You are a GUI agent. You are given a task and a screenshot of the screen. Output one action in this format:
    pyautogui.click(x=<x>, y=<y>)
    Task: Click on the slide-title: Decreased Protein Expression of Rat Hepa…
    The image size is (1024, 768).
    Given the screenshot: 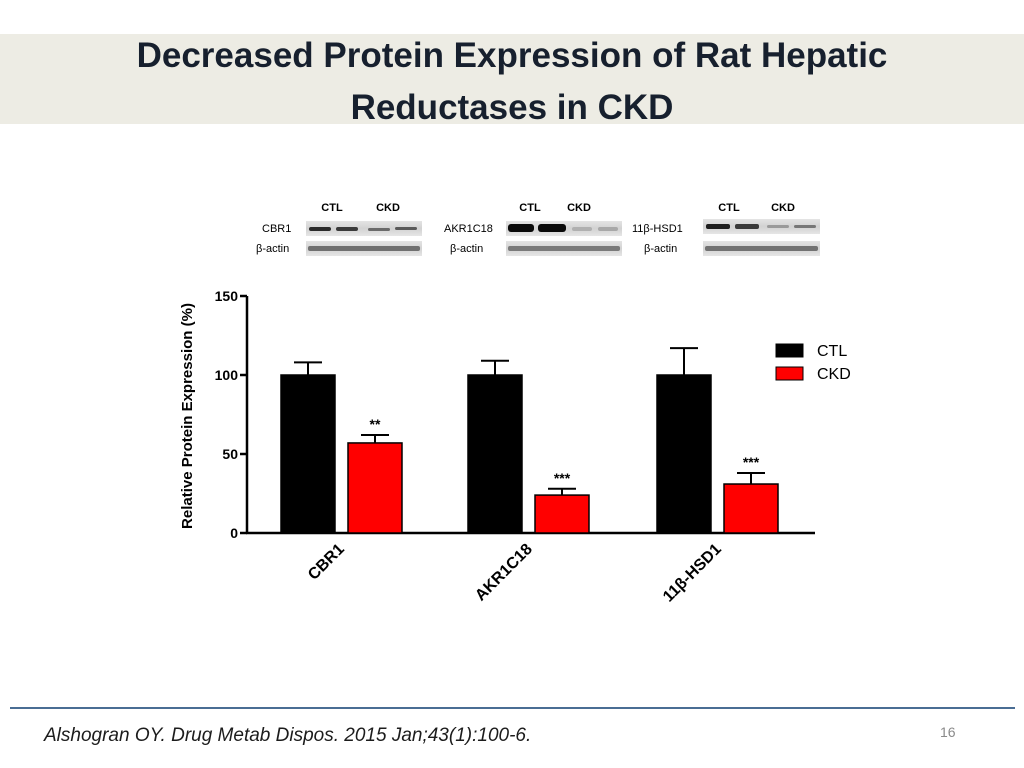 What is the action you would take?
    pyautogui.click(x=512, y=82)
    